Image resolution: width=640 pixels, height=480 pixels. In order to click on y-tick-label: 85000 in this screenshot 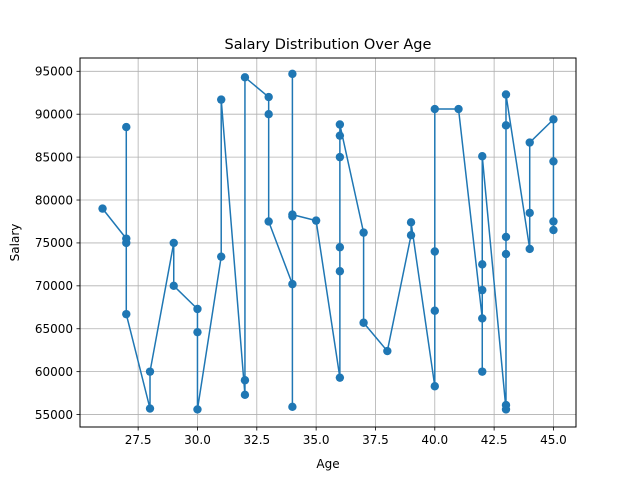, I will do `click(54, 157)`.